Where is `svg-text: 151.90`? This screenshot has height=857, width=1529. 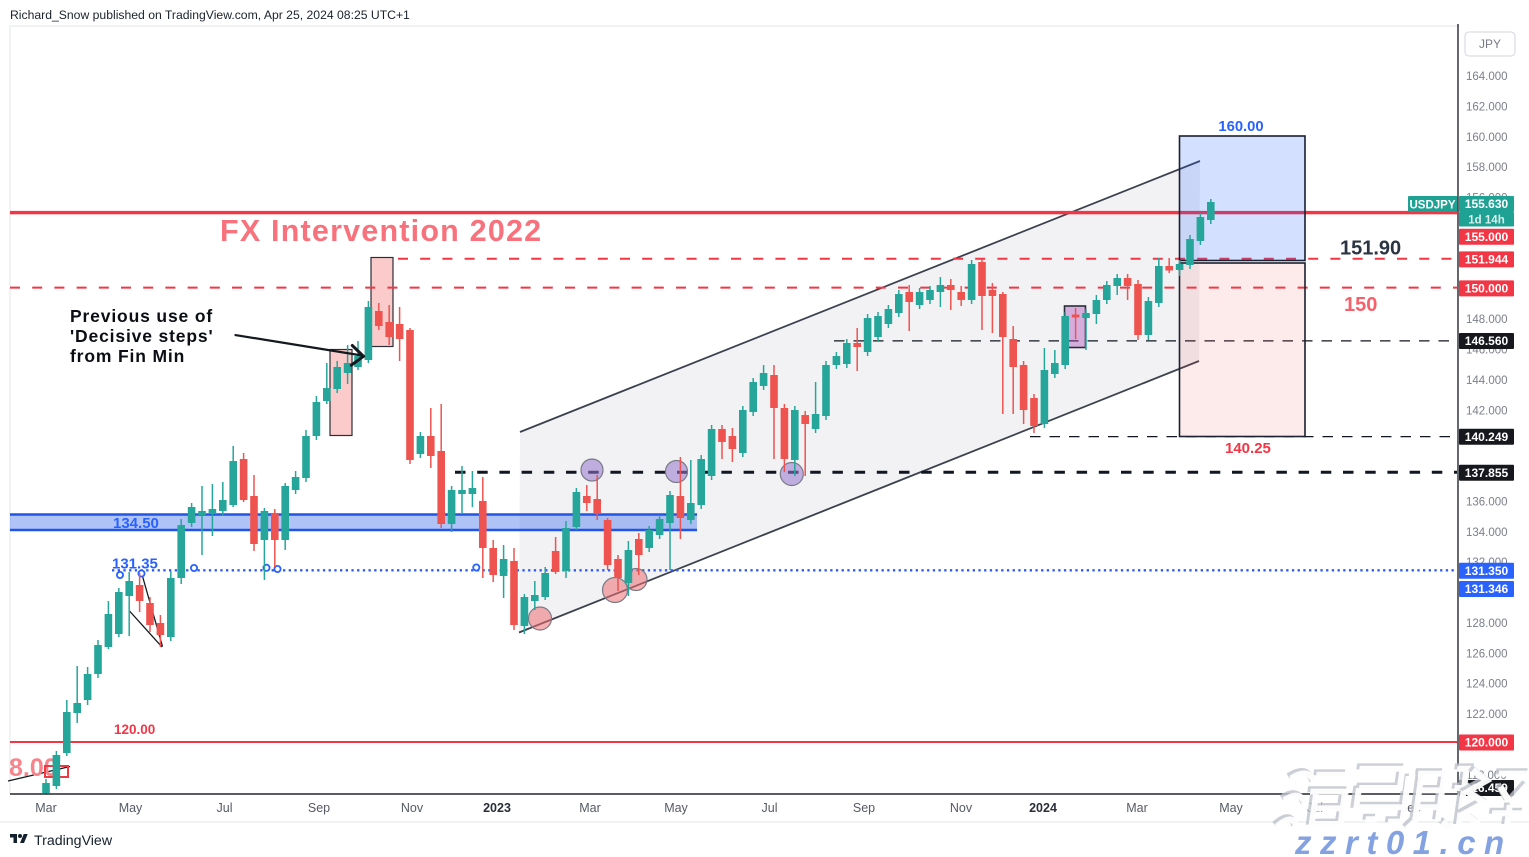
svg-text: 151.90 is located at coordinates (1370, 249).